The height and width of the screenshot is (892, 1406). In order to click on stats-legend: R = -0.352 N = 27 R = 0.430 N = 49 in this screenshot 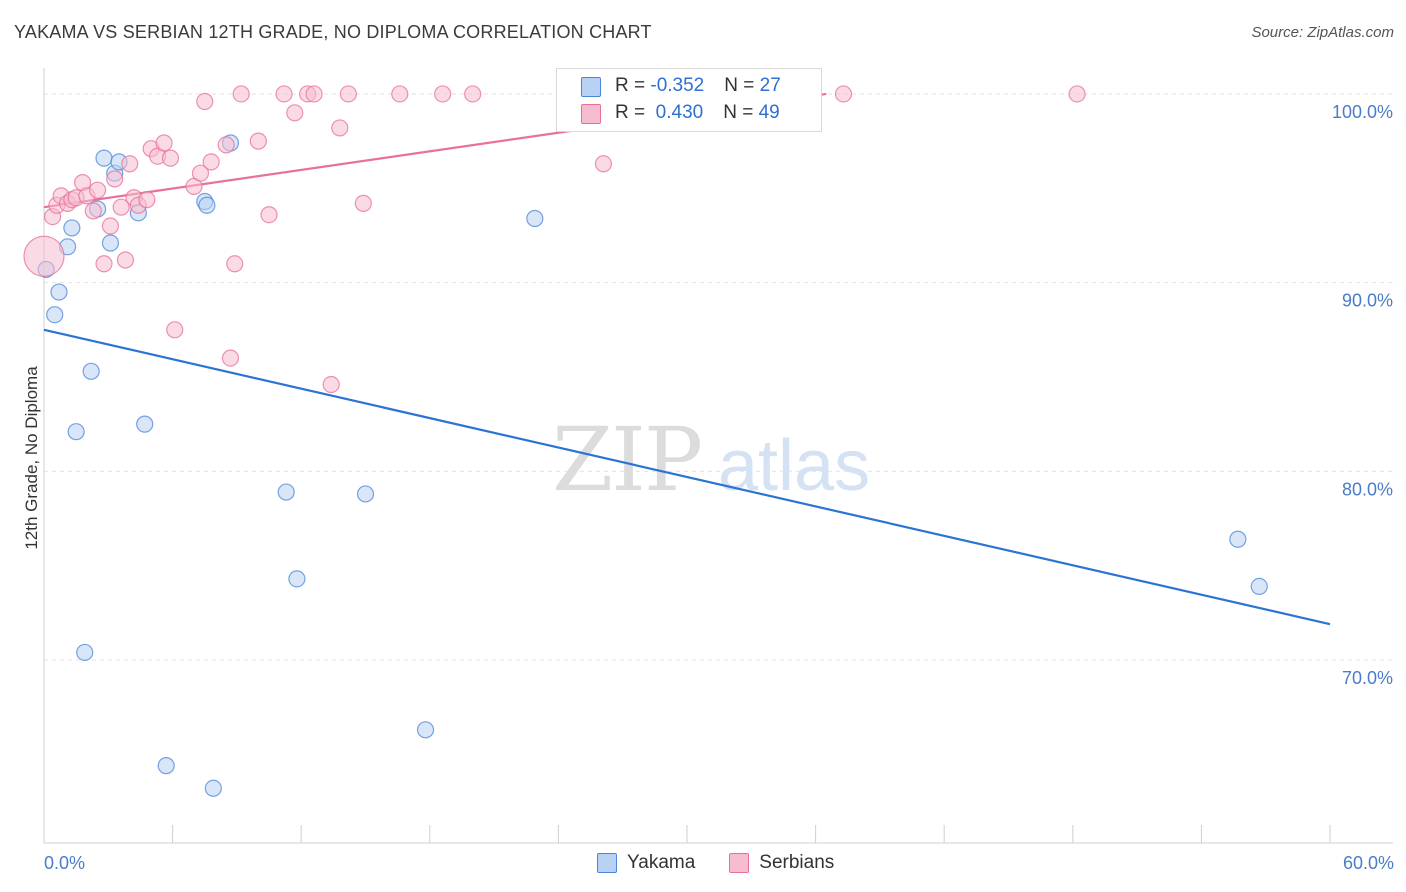, I will do `click(689, 100)`.